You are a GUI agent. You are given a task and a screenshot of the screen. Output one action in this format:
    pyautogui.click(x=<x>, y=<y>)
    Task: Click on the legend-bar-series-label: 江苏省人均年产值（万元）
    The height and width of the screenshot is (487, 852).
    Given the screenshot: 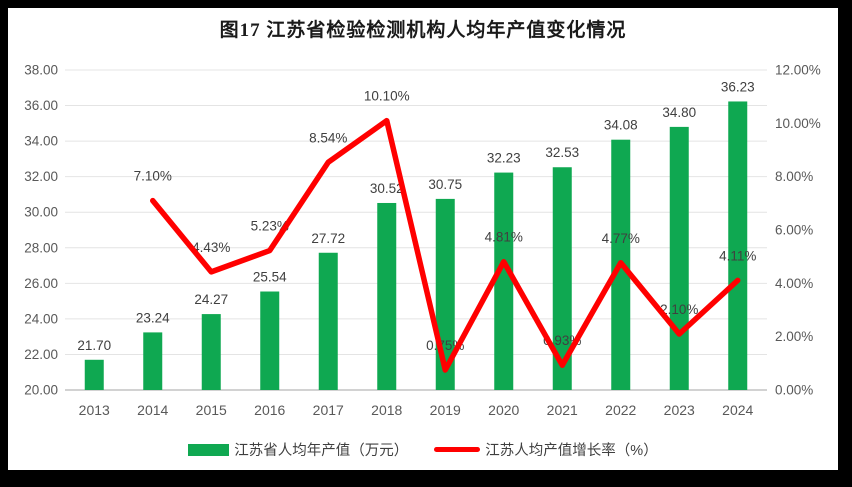 What is the action you would take?
    pyautogui.click(x=321, y=451)
    